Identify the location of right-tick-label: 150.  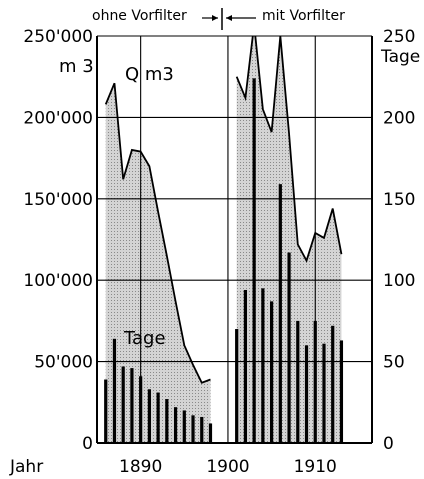
(399, 200).